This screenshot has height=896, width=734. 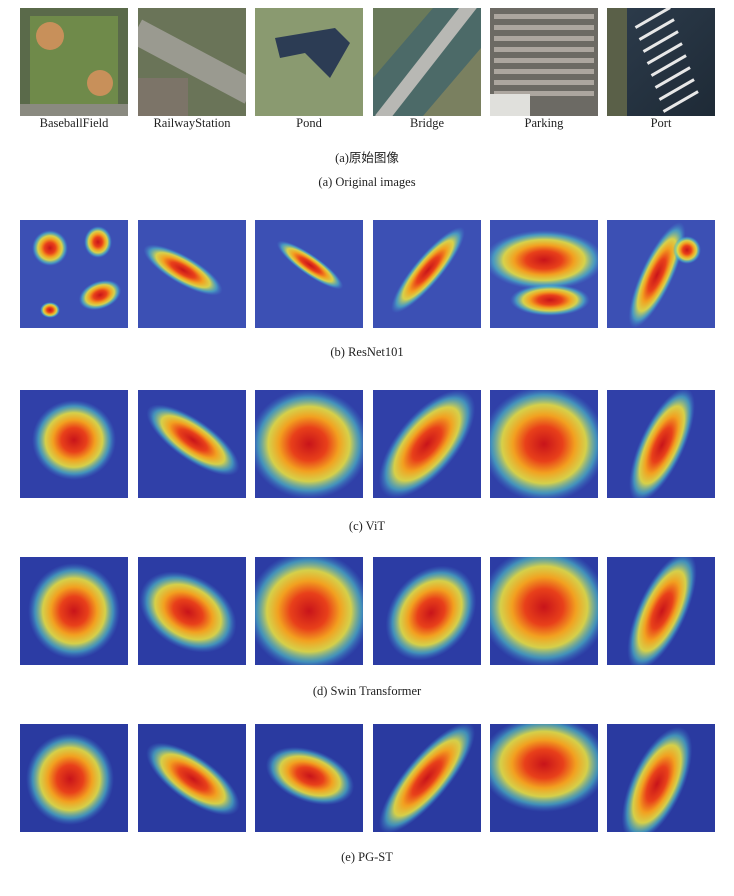 I want to click on image-label: Bridge, so click(x=427, y=123).